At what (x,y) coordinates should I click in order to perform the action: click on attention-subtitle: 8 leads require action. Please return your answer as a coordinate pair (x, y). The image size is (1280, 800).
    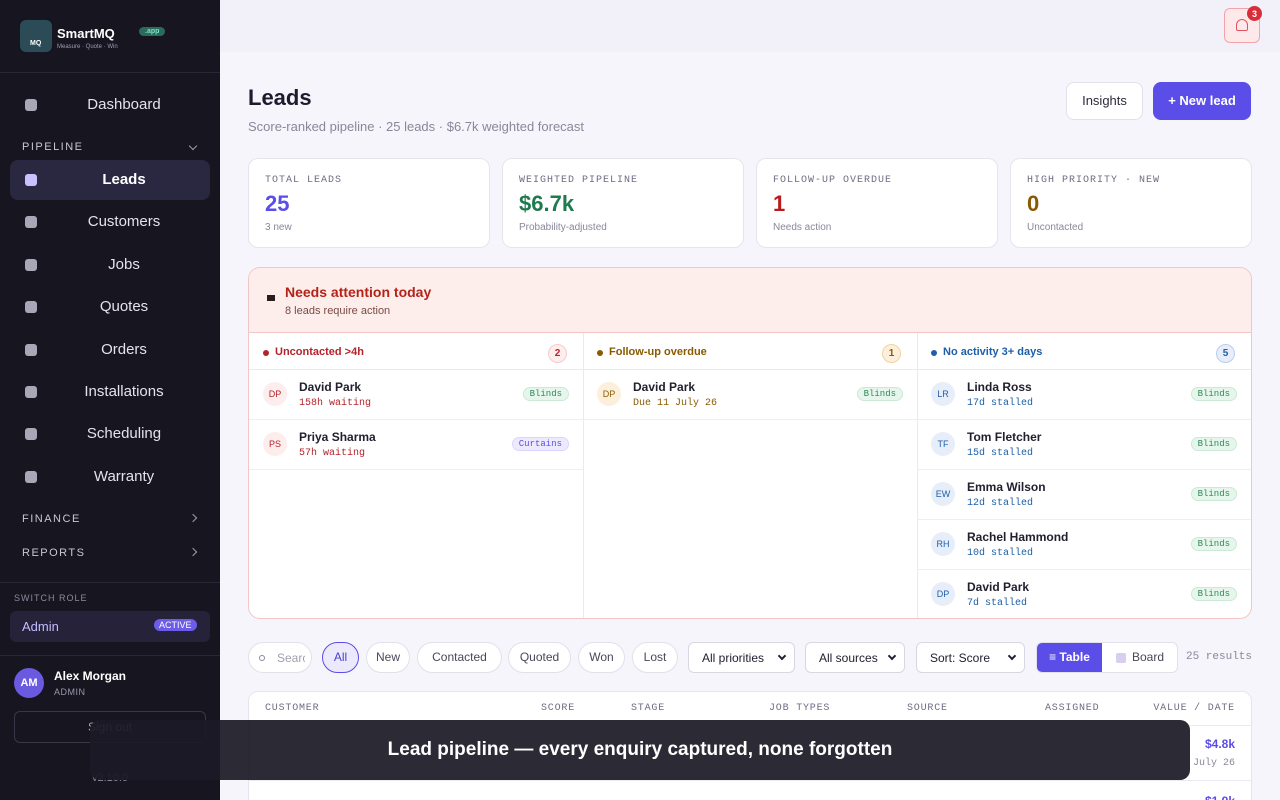
    Looking at the image, I should click on (338, 311).